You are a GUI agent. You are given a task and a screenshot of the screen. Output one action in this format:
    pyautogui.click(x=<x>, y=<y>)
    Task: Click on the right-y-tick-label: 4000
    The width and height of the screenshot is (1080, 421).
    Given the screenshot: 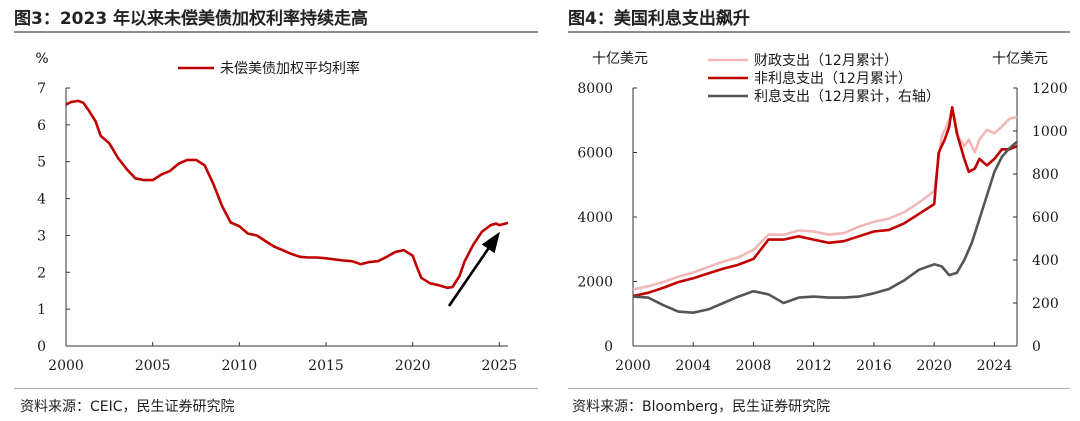 What is the action you would take?
    pyautogui.click(x=595, y=218)
    